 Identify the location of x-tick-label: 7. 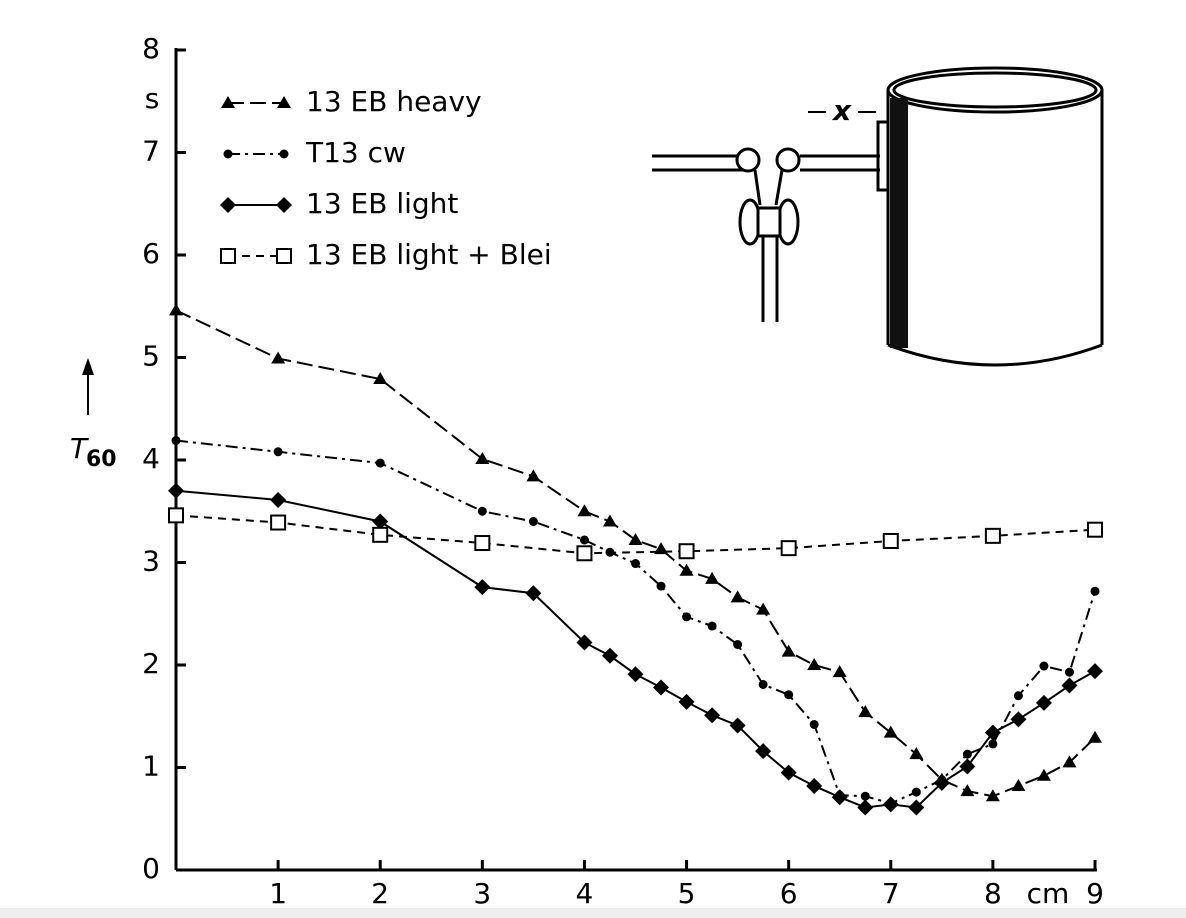
(891, 893).